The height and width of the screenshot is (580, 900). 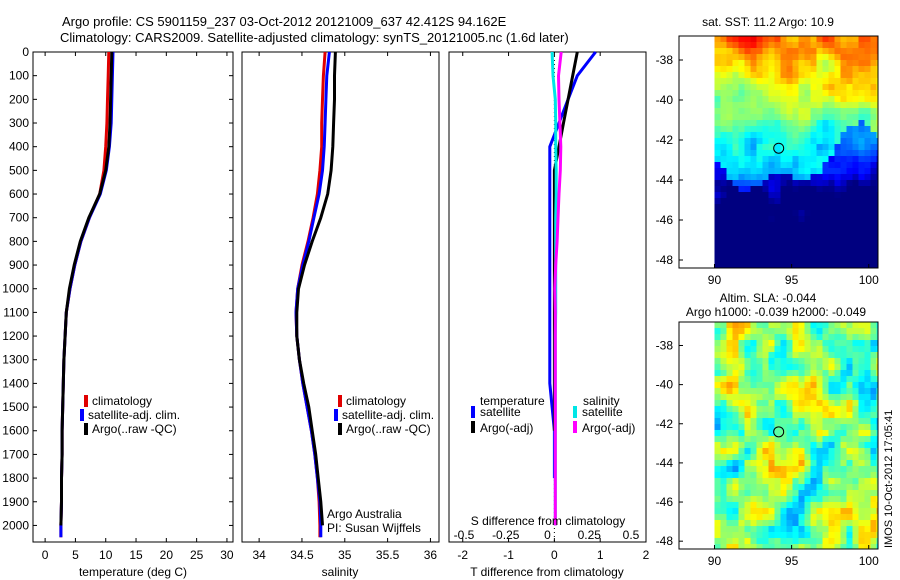 I want to click on x-tick-label: 36, so click(x=431, y=555).